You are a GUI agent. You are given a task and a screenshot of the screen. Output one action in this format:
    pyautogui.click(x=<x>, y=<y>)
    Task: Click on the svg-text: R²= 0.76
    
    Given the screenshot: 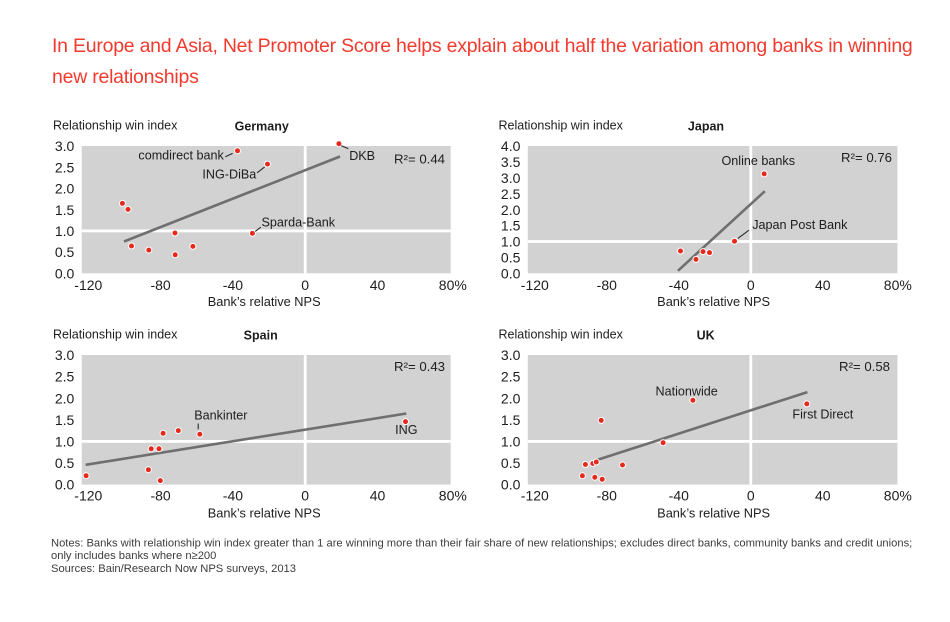 What is the action you would take?
    pyautogui.click(x=866, y=157)
    